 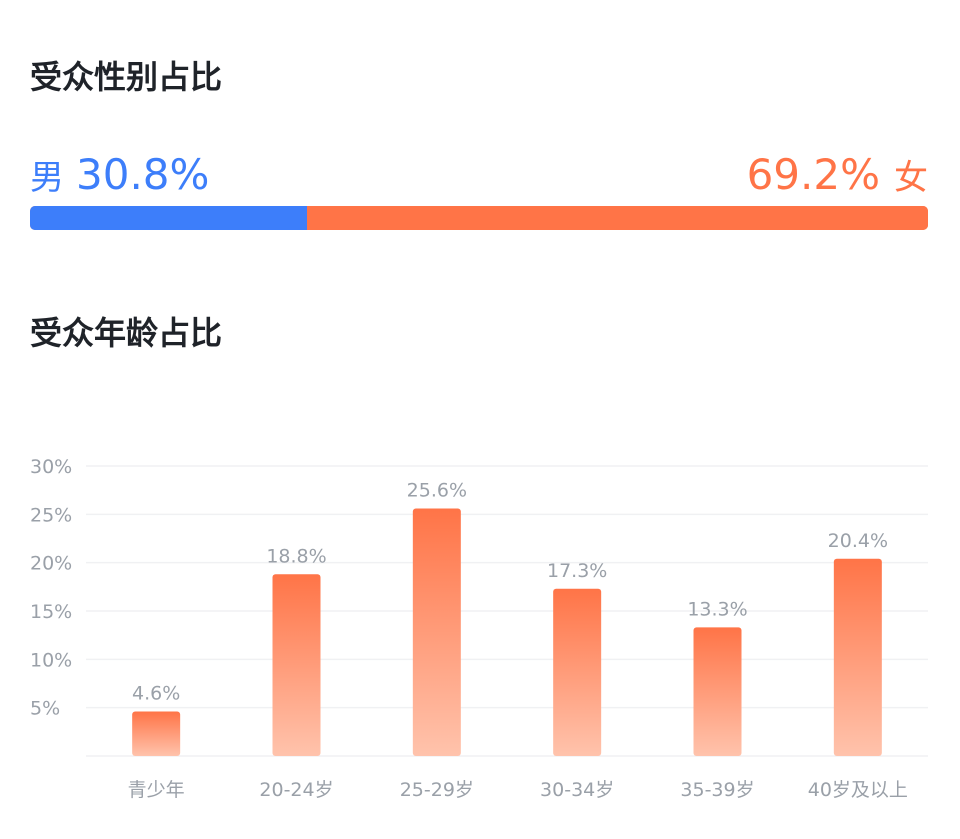 I want to click on bar-value-label: 25.6%, so click(x=437, y=491).